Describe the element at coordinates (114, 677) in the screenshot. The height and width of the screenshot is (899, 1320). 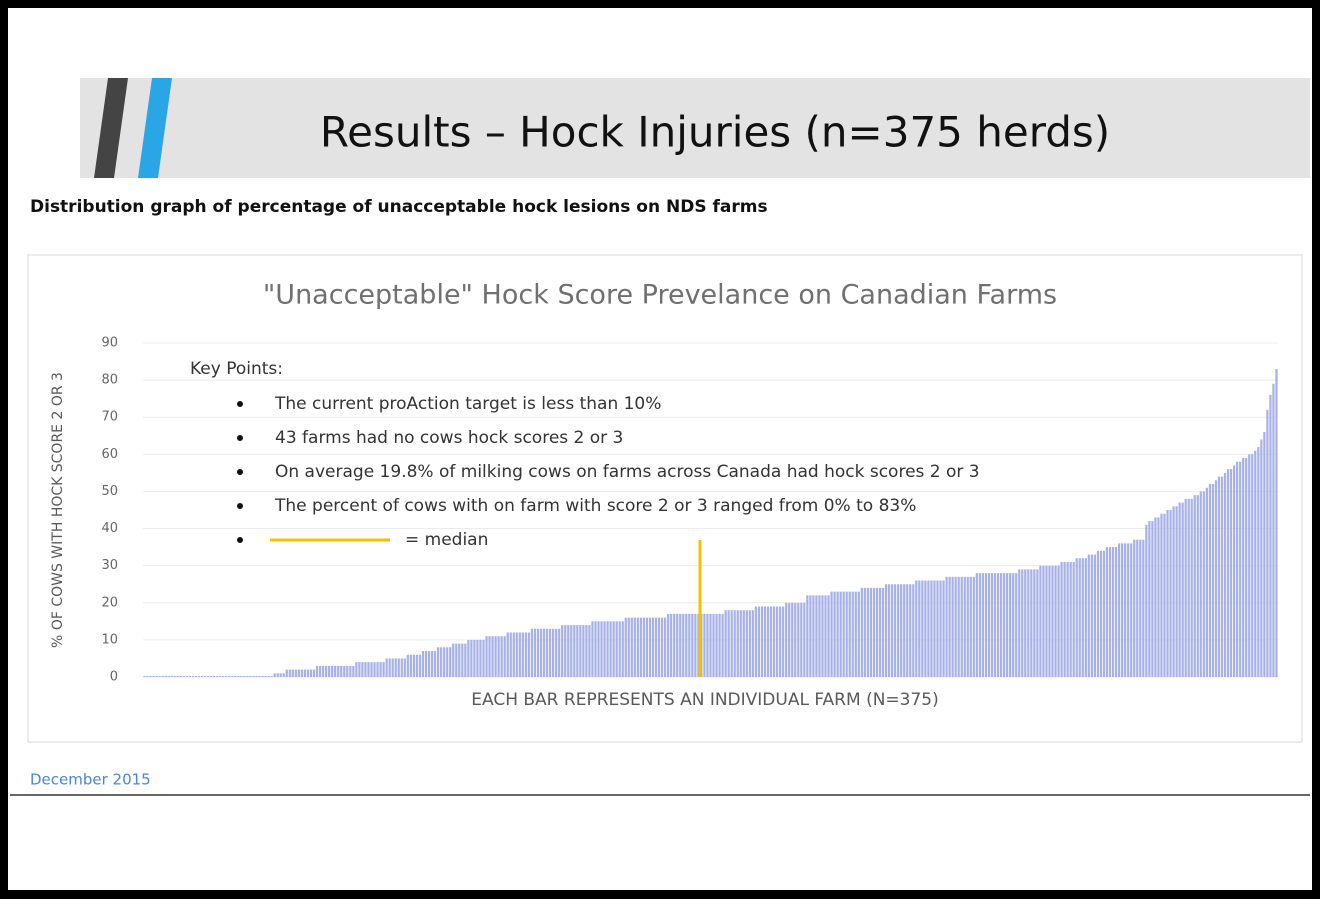
I see `y-tick-label: 0` at that location.